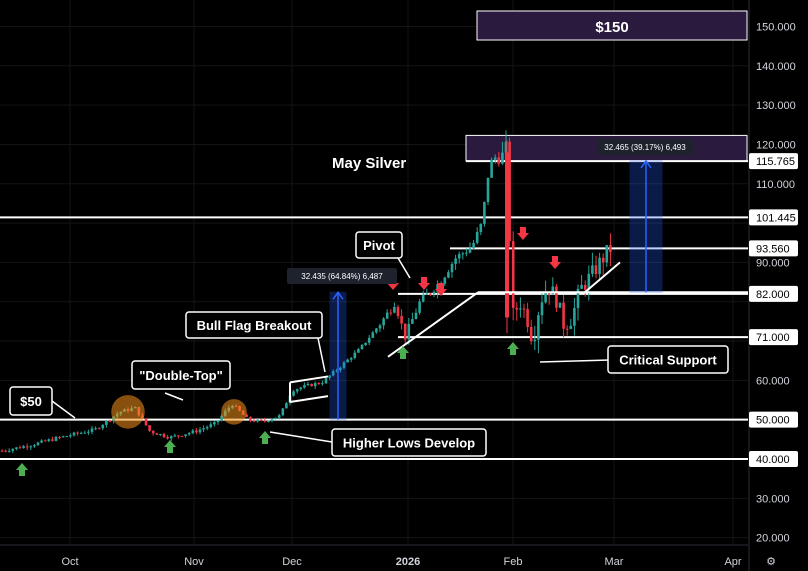  Describe the element at coordinates (773, 381) in the screenshot. I see `price-tick-label: 60.000` at that location.